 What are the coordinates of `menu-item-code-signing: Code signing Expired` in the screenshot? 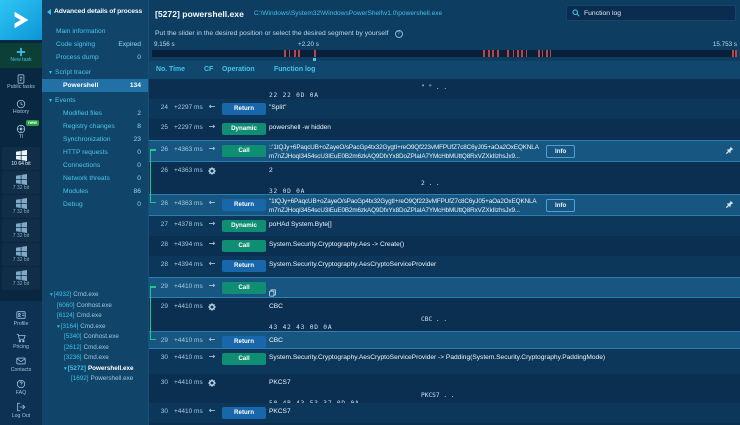 It's located at (95, 44).